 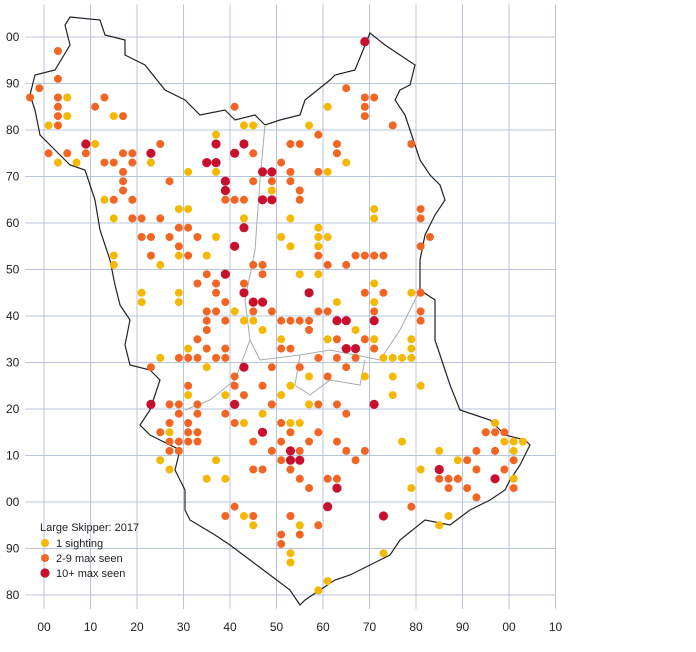 I want to click on legend-dot, so click(x=45, y=543).